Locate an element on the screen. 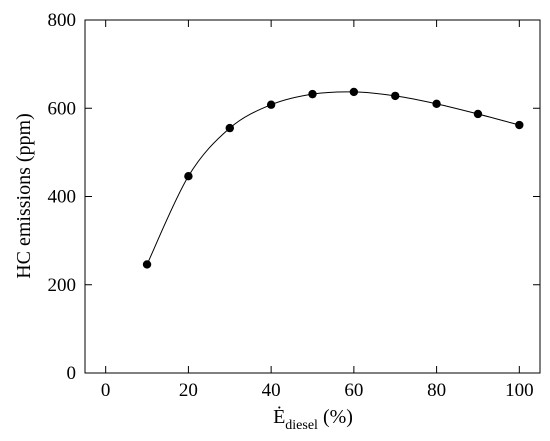  x-tick-label: 0 is located at coordinates (106, 390).